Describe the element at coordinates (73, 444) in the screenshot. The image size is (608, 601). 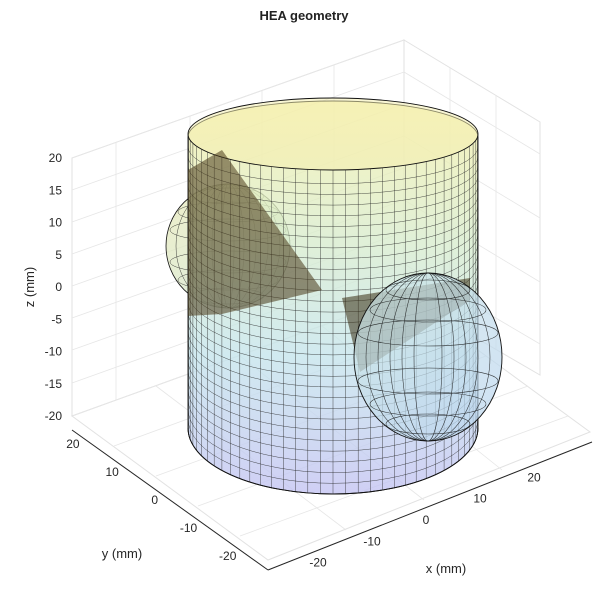
I see `y-tick-label: 20` at that location.